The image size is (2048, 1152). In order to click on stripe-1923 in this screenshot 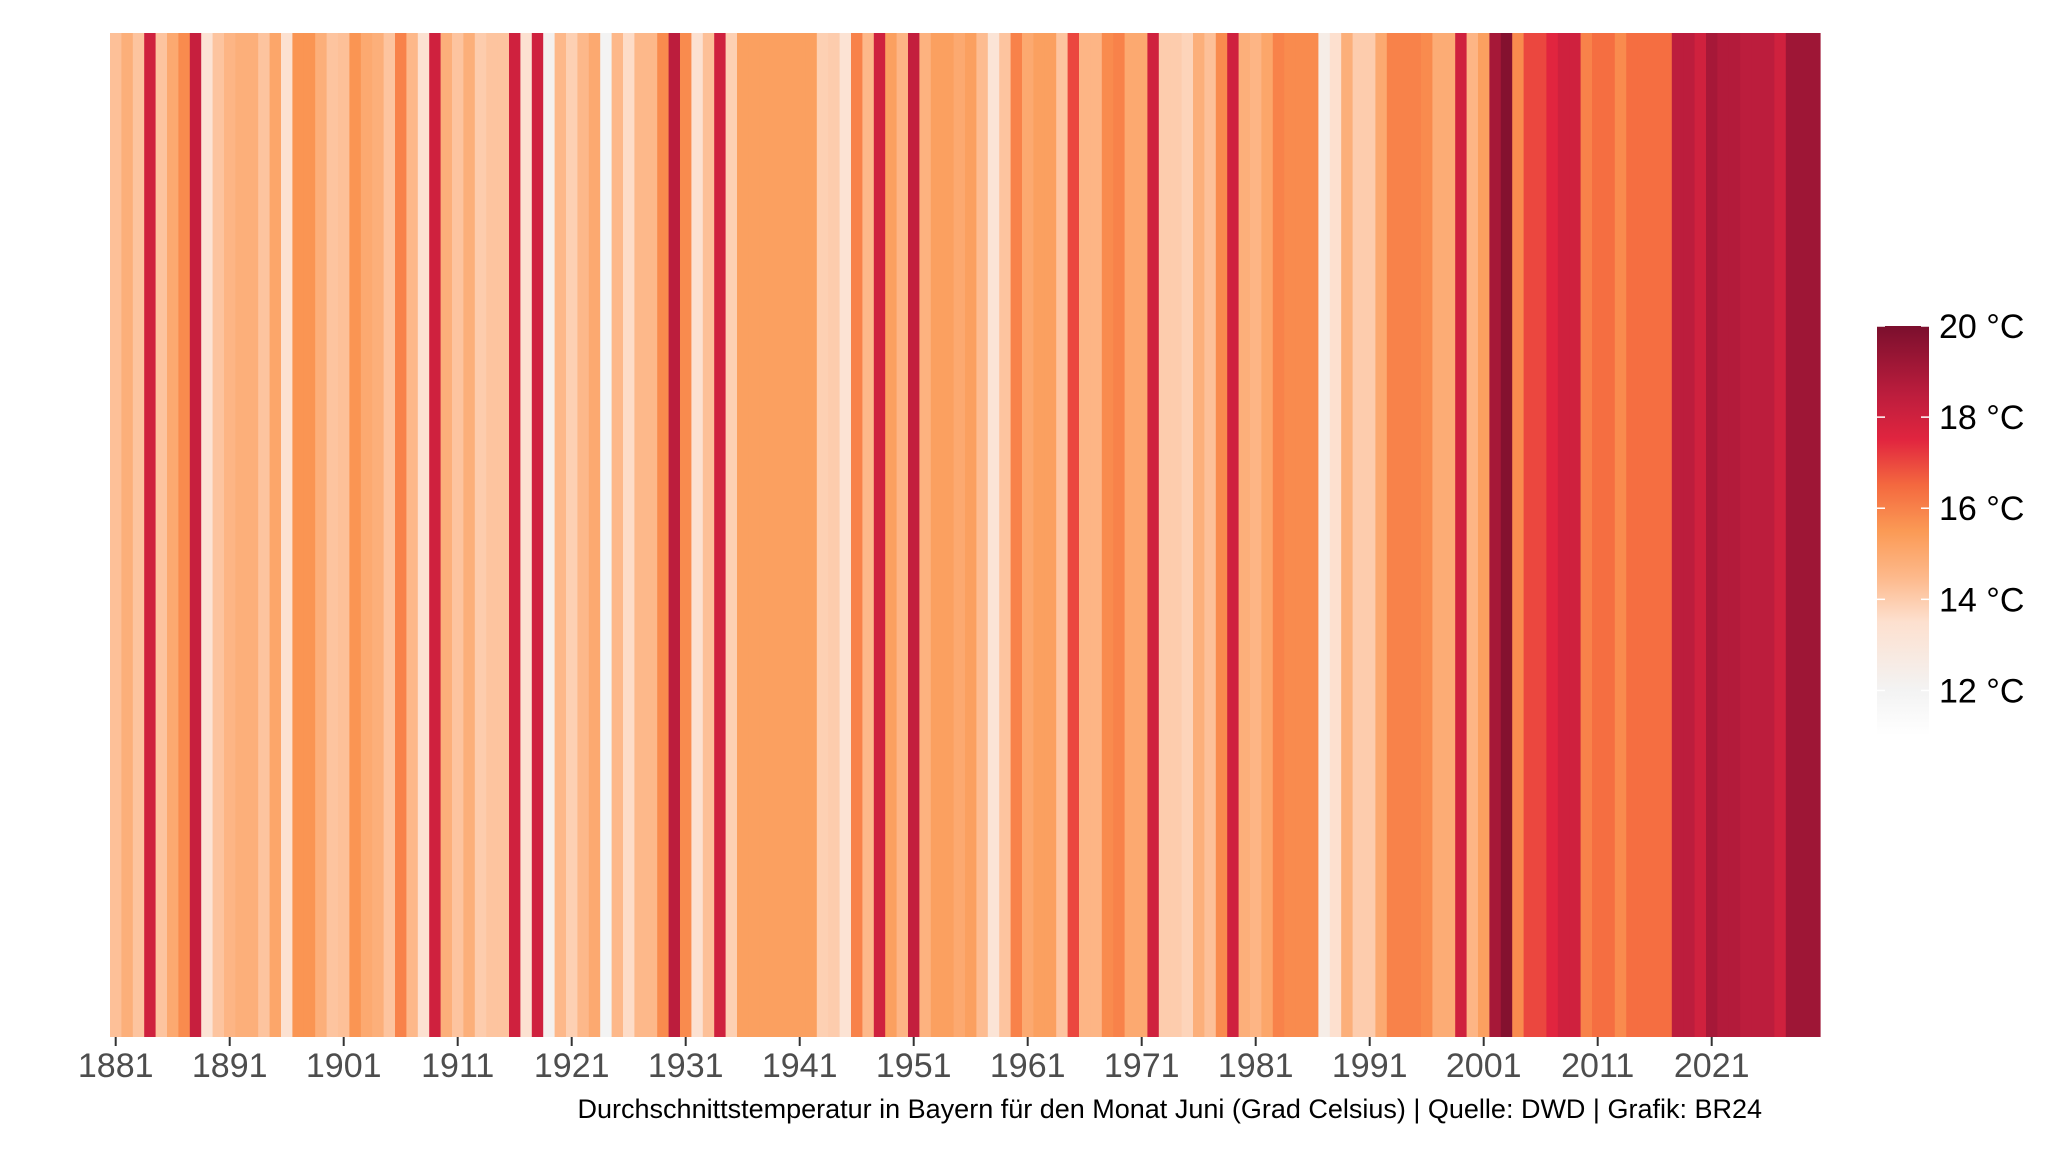, I will do `click(594, 535)`.